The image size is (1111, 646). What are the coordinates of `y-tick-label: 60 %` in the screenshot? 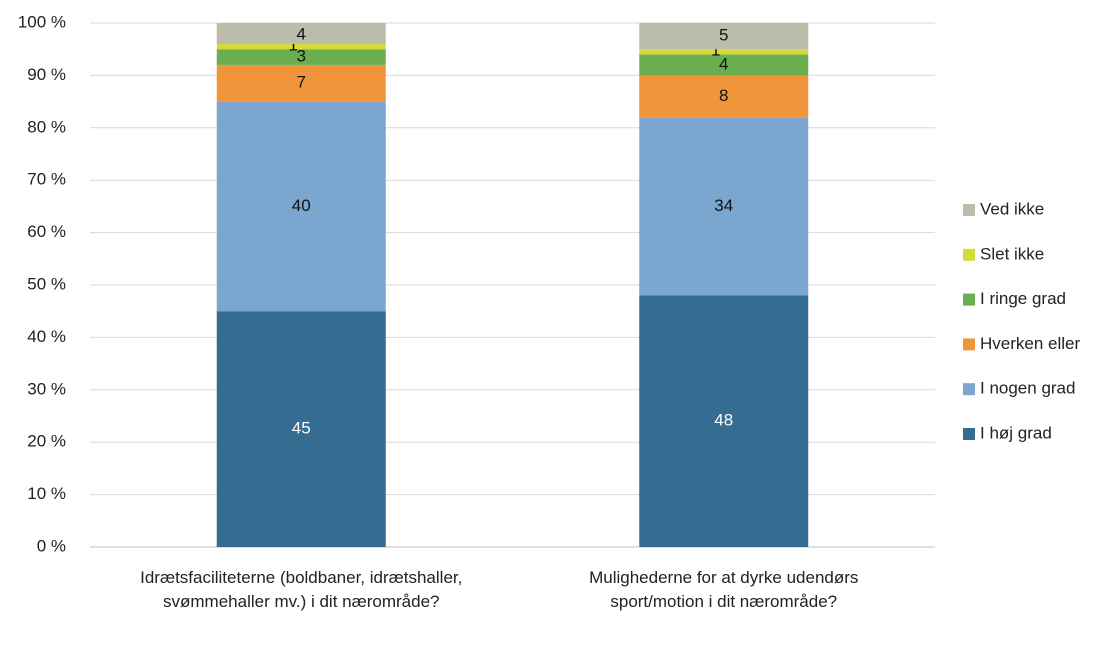 It's located at (46, 231).